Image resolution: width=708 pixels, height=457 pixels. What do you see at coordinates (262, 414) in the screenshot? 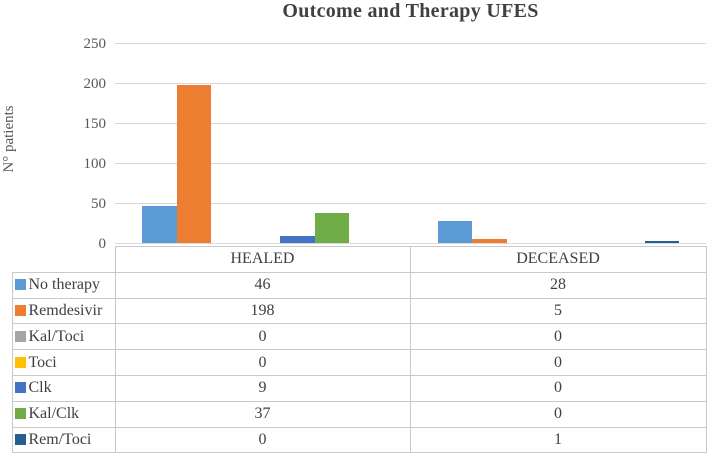
I see `value-kal-clk-healed: 37` at bounding box center [262, 414].